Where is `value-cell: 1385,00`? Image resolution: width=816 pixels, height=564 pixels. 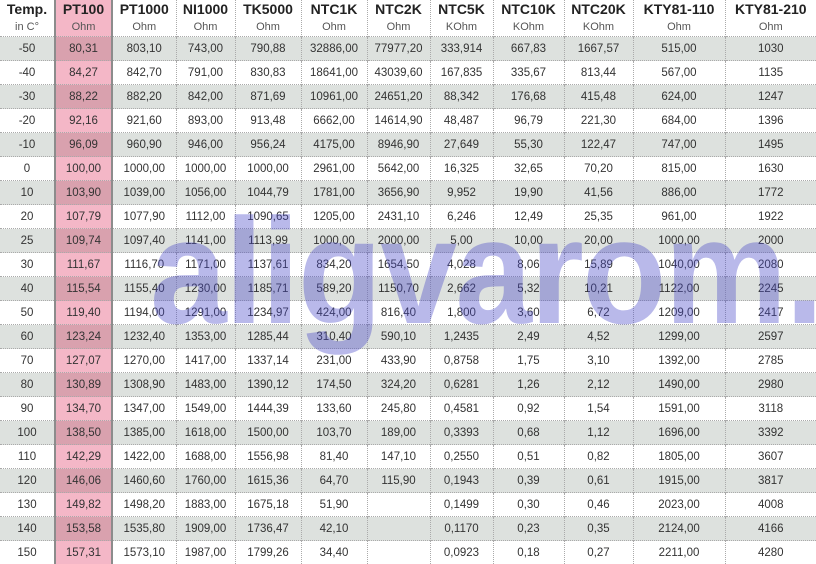 value-cell: 1385,00 is located at coordinates (144, 433).